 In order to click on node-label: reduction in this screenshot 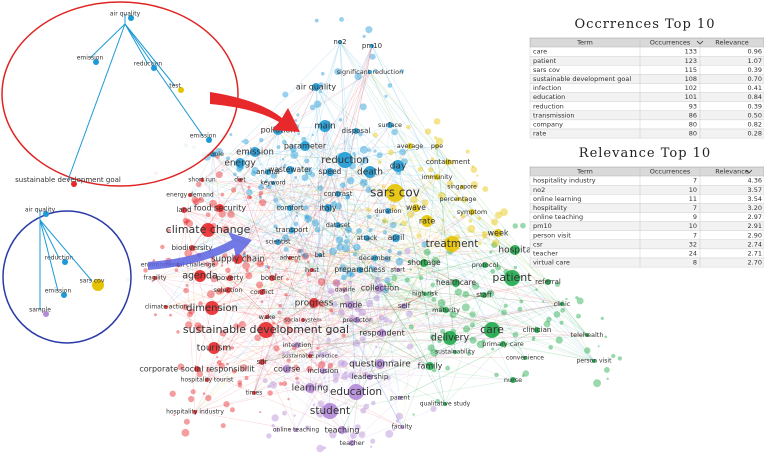, I will do `click(344, 160)`.